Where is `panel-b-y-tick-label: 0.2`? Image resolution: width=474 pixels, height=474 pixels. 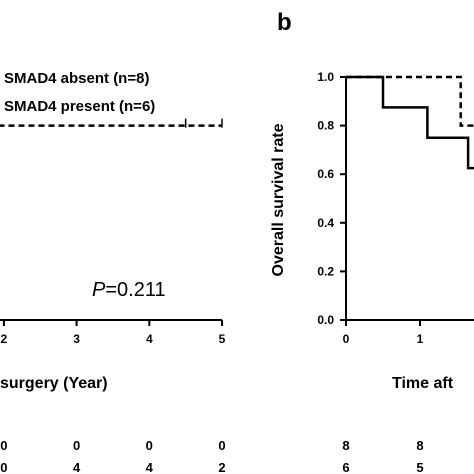
panel-b-y-tick-label: 0.2 is located at coordinates (325, 271).